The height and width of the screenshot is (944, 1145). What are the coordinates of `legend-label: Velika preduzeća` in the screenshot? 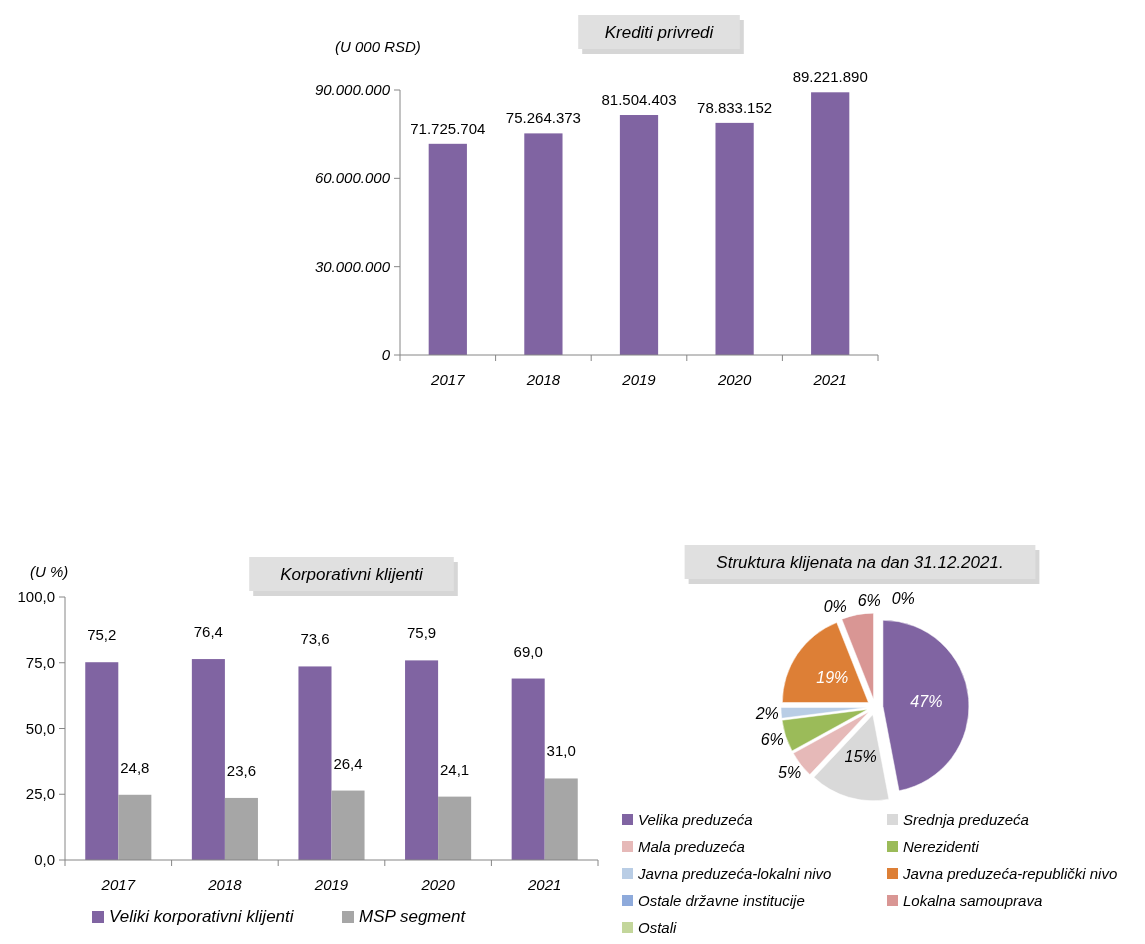 It's located at (695, 819).